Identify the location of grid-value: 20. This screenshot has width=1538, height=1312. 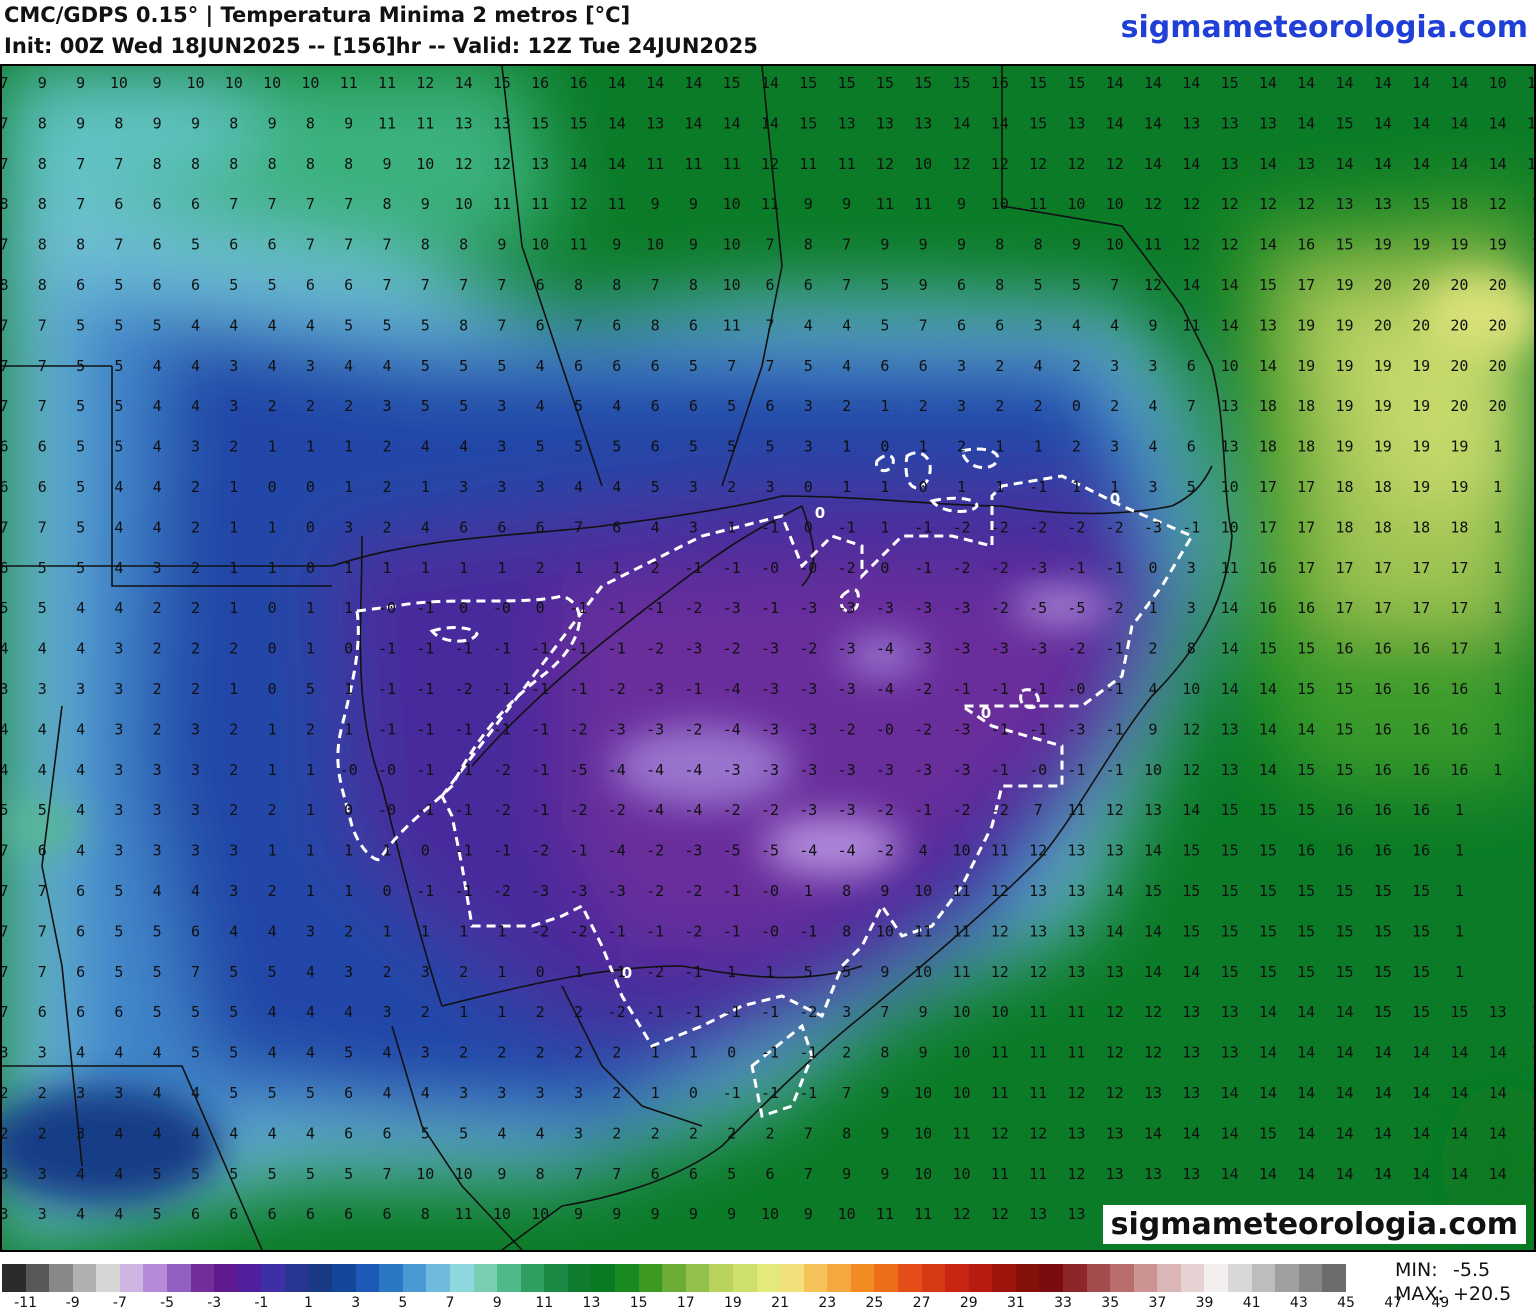
(1383, 325).